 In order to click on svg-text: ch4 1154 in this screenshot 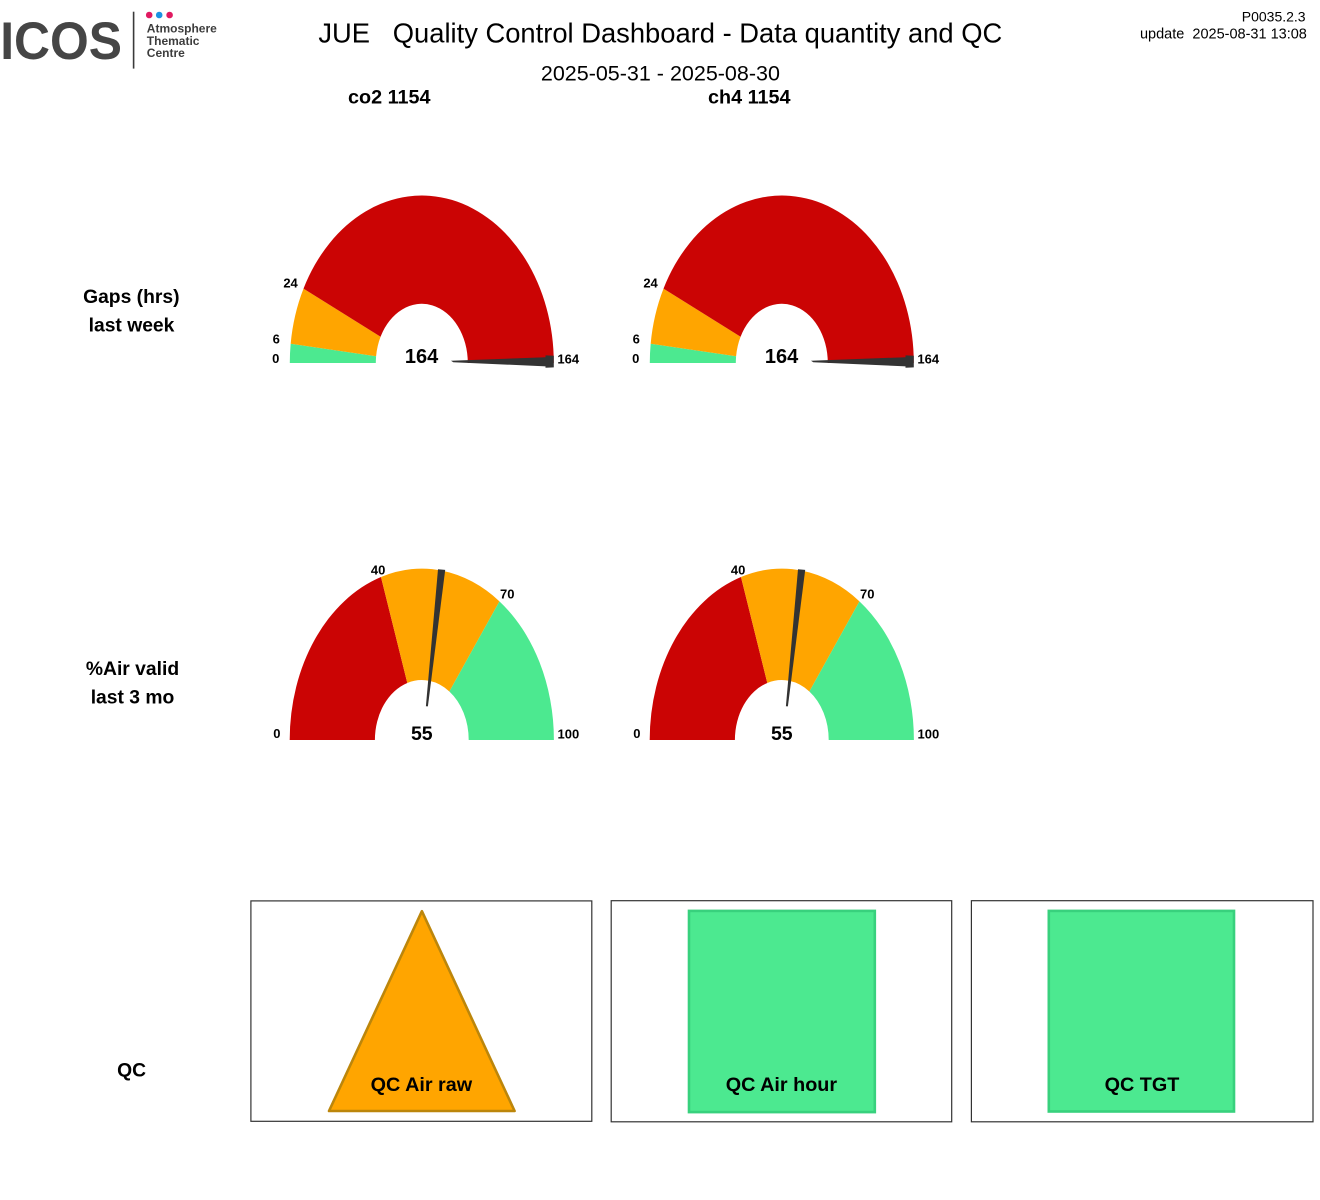, I will do `click(749, 98)`.